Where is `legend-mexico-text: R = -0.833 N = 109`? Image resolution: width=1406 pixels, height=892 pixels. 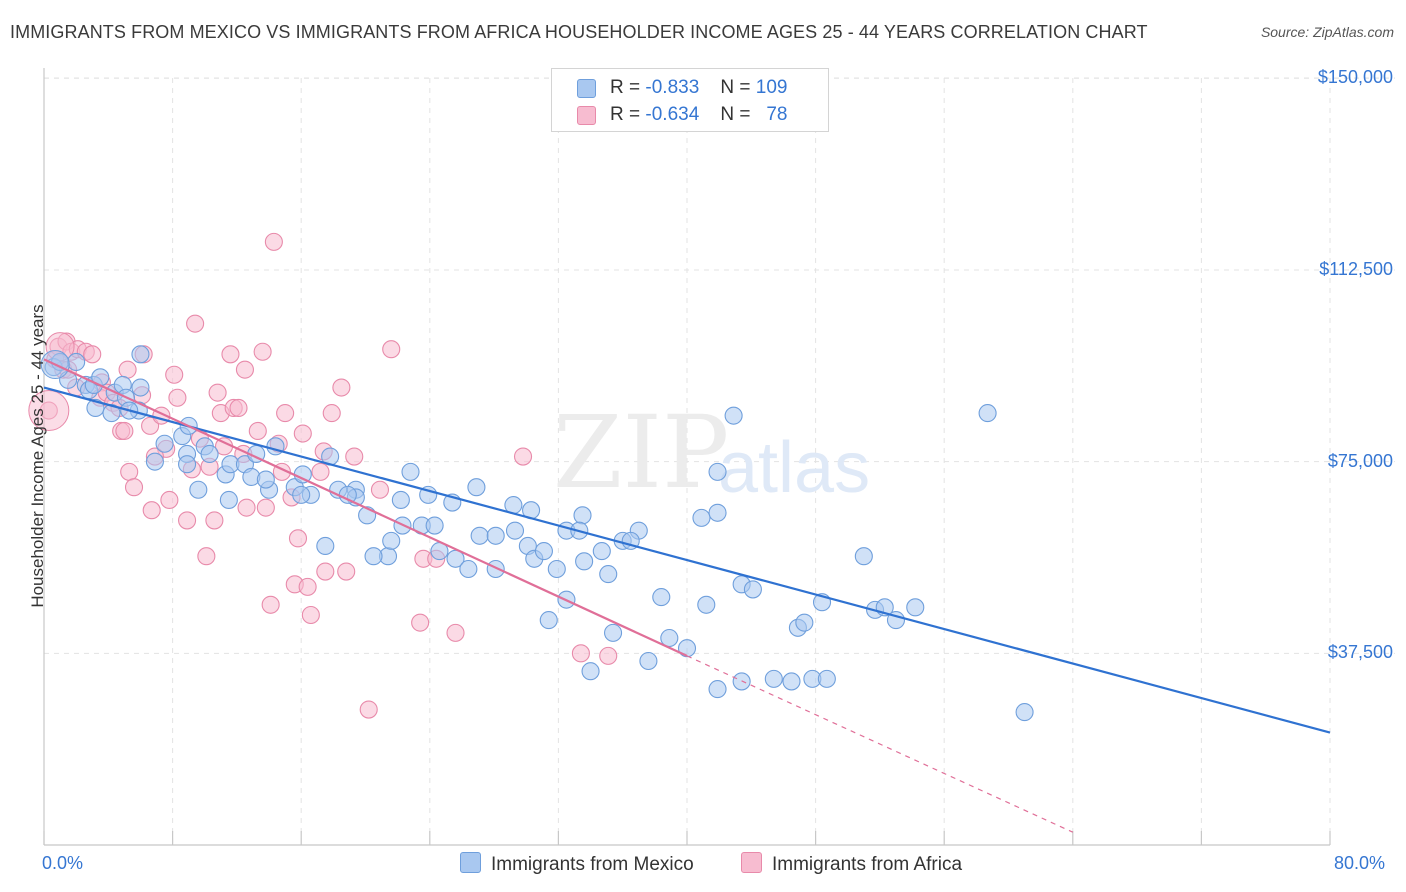
legend-mexico-text: R = -0.833 N = 109 is located at coordinates (699, 87).